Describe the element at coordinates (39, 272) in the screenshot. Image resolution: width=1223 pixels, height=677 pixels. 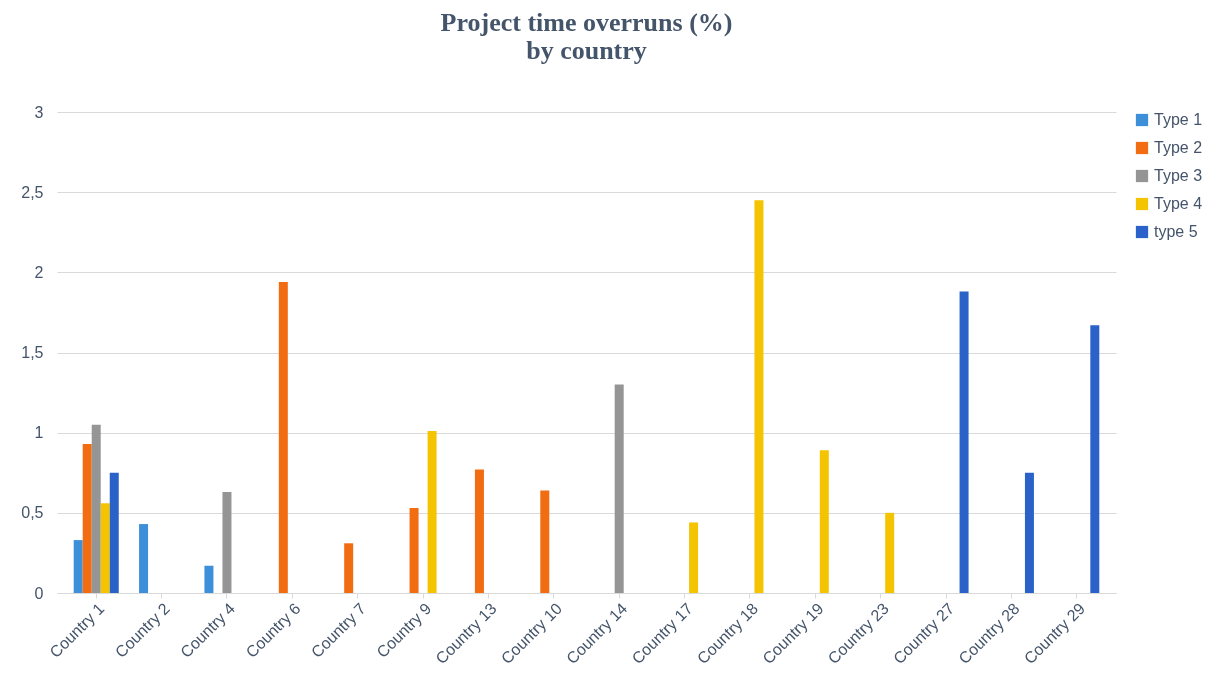
I see `y-tick-label: 2` at that location.